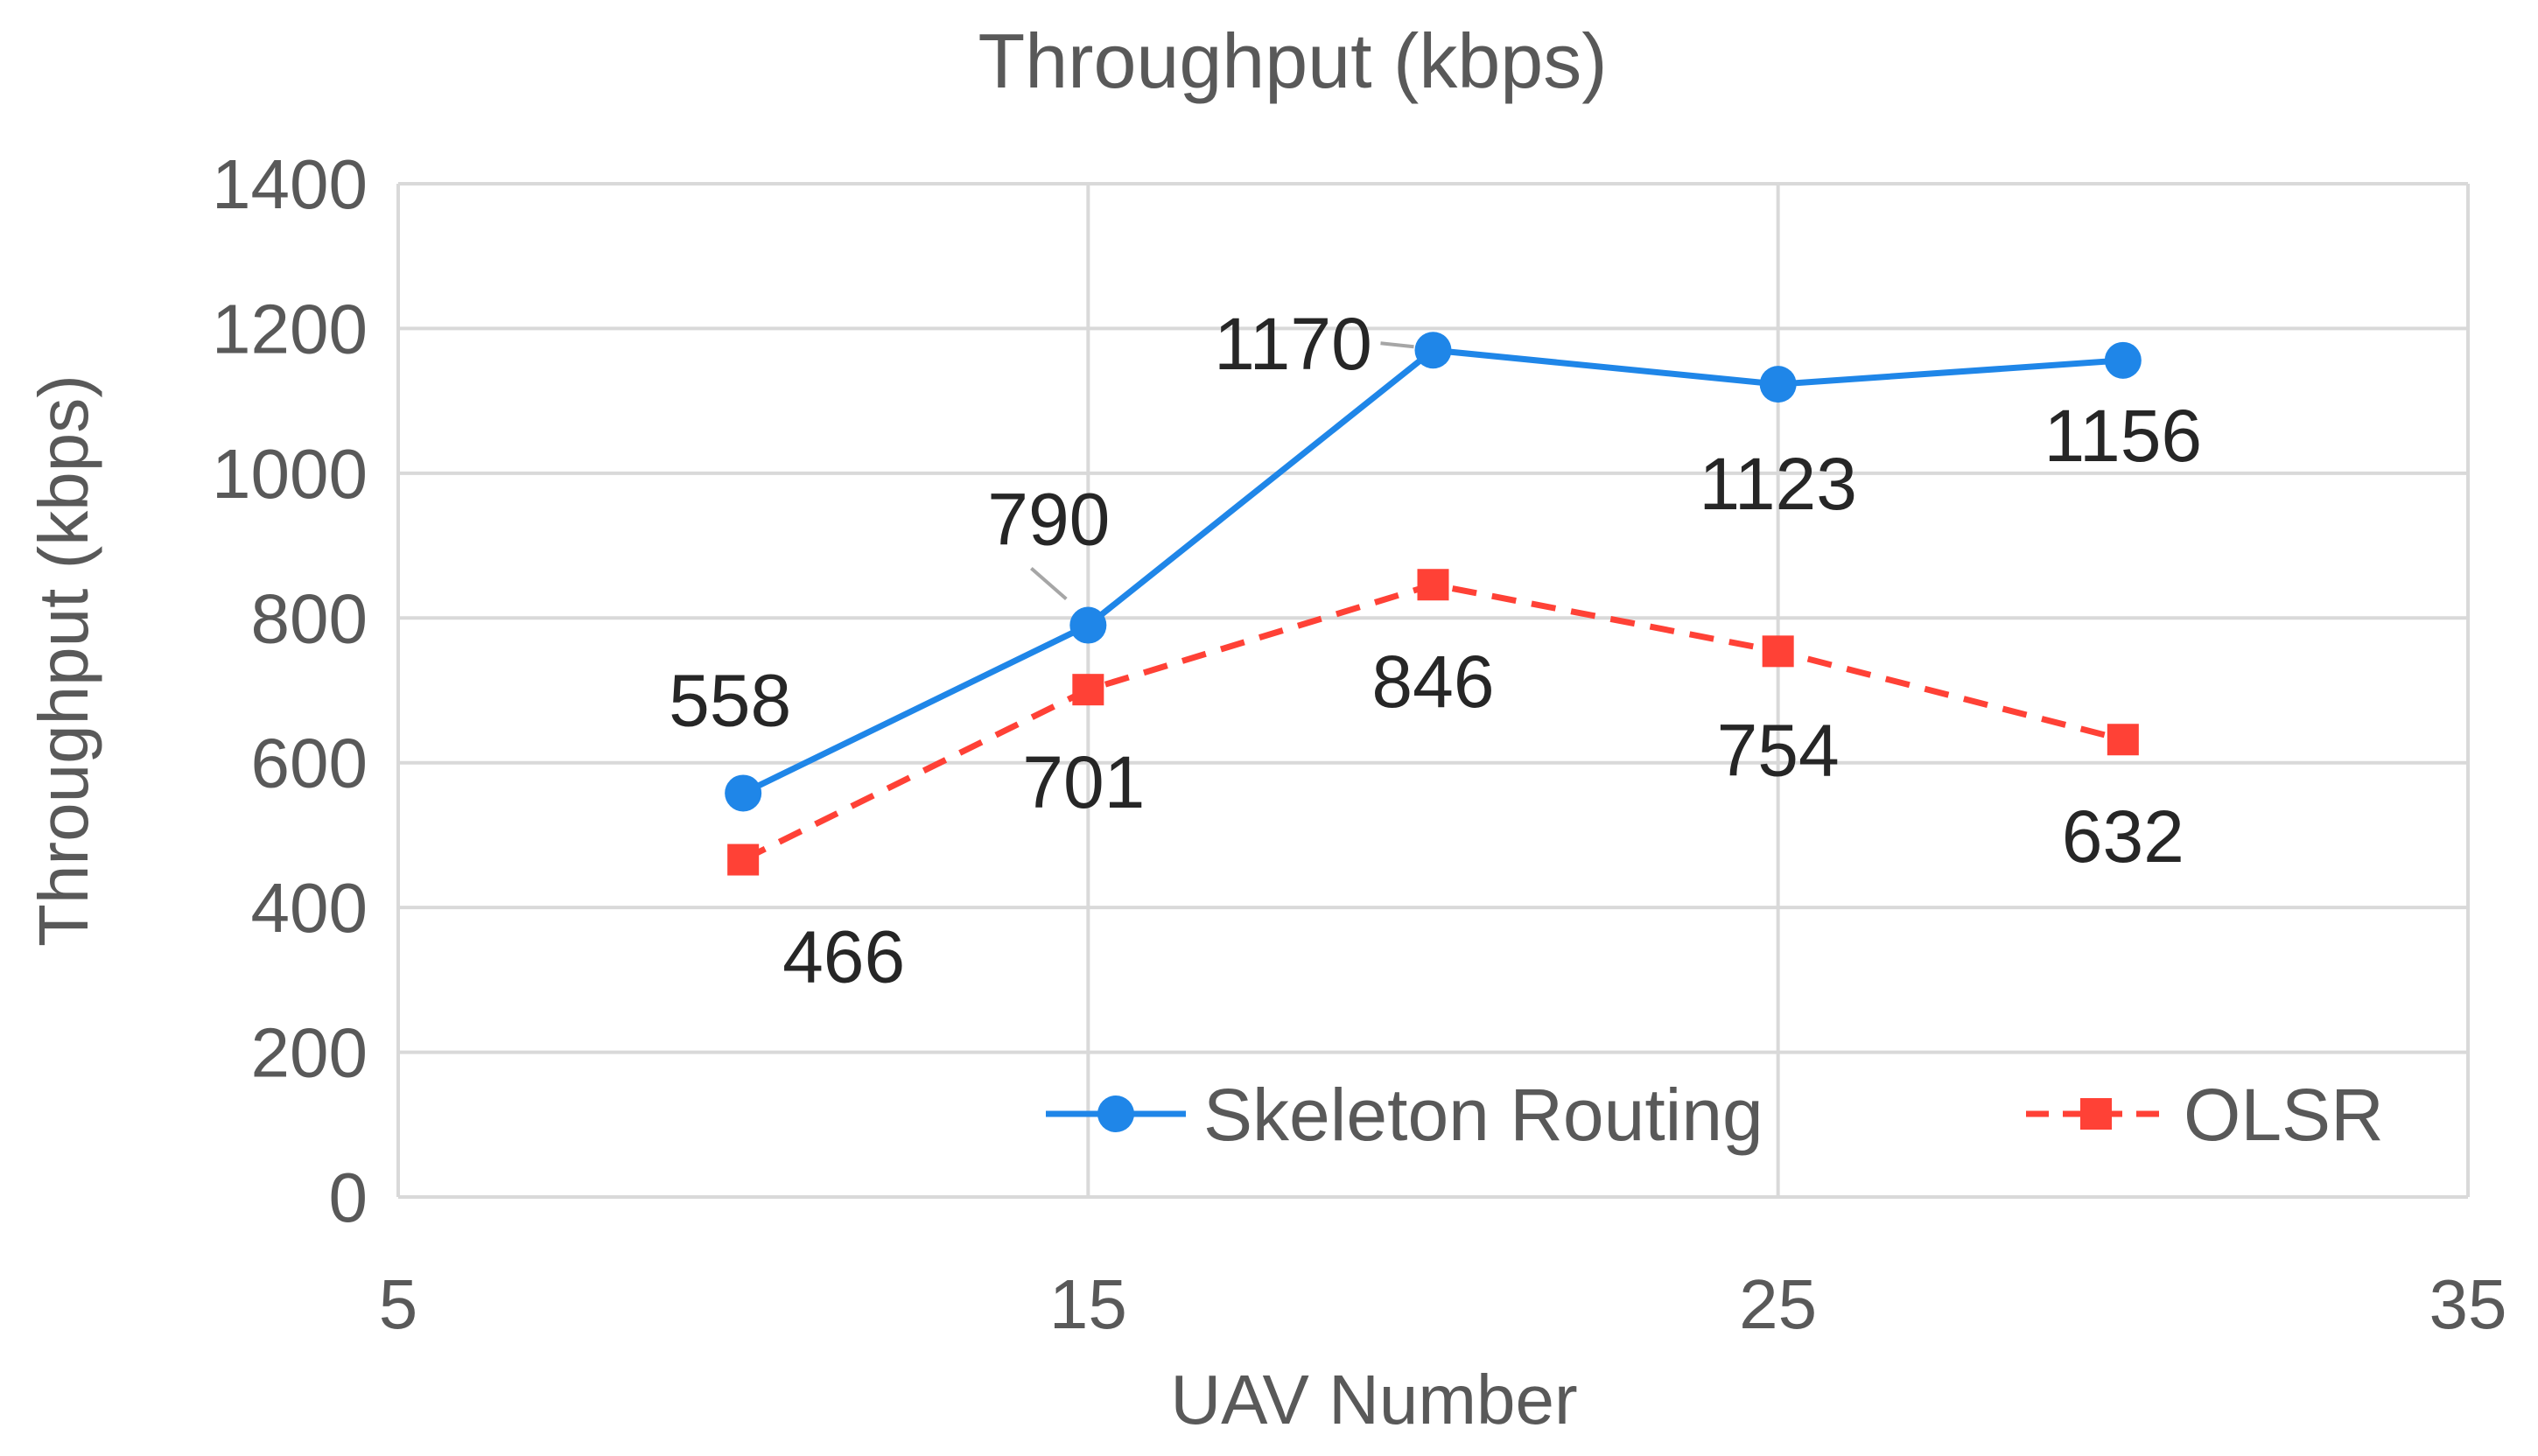 The height and width of the screenshot is (1456, 2538). I want to click on skeleton-routing-data-label: 1170, so click(1293, 344).